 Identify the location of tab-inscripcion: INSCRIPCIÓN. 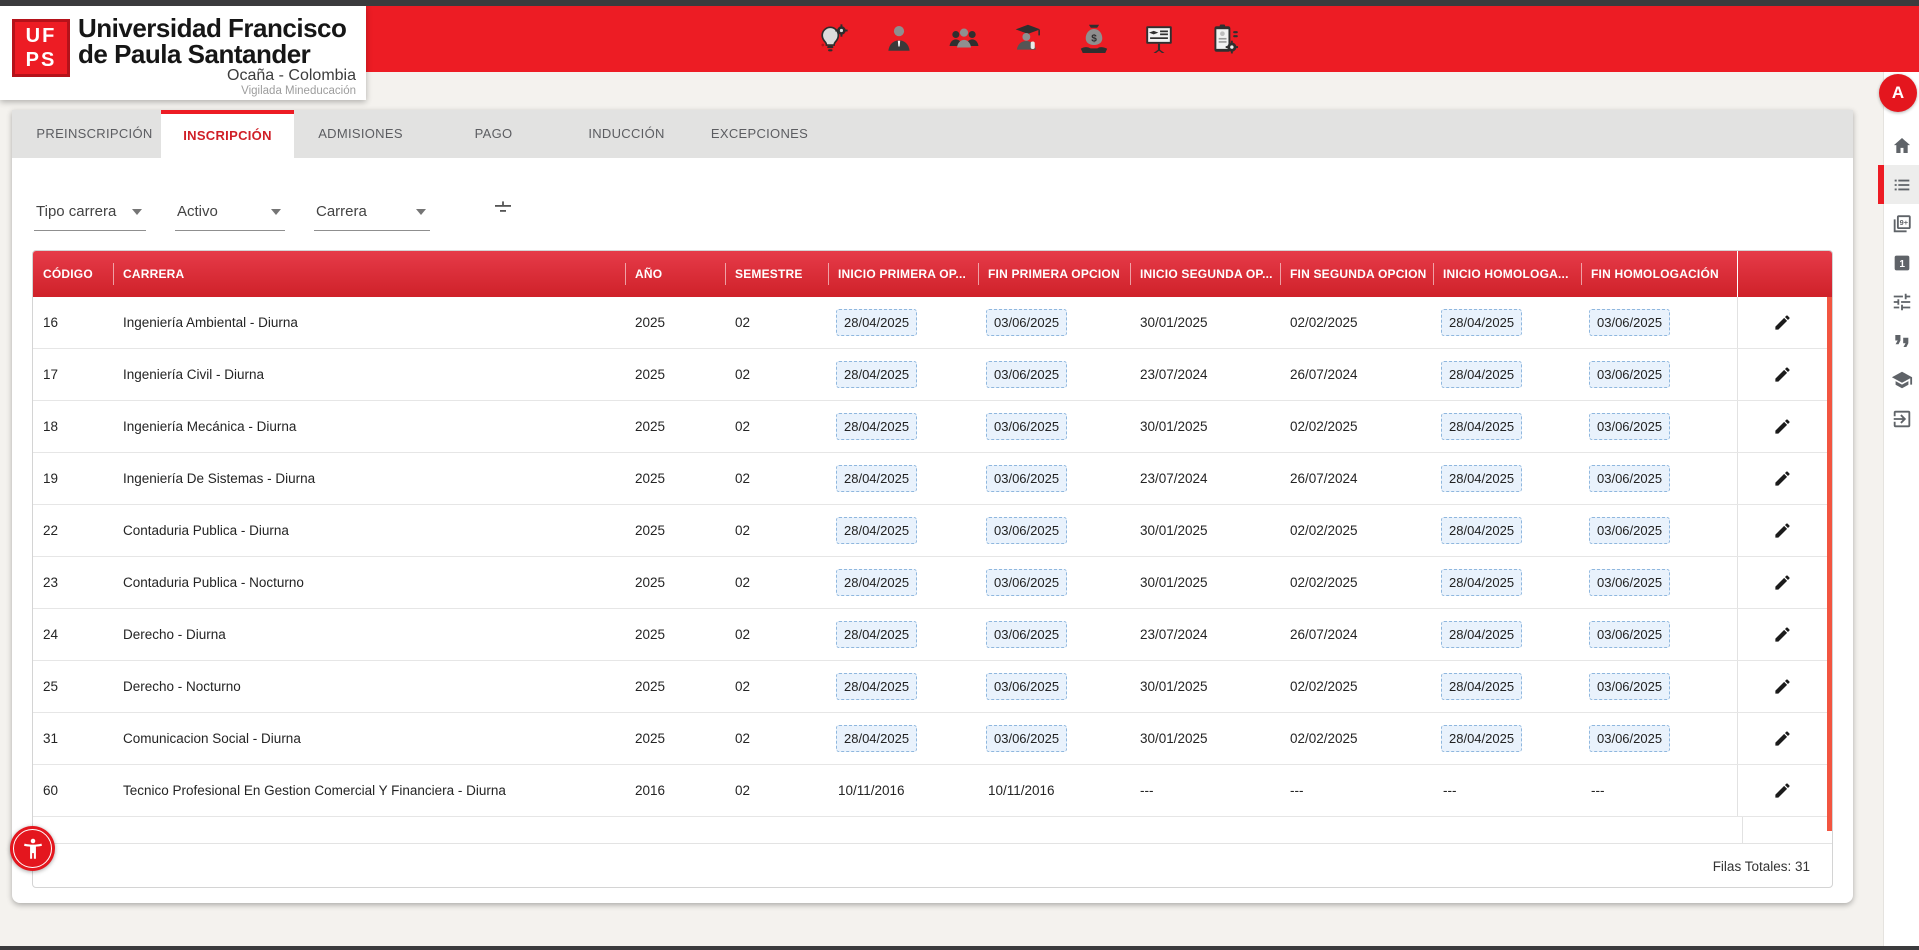
(227, 134).